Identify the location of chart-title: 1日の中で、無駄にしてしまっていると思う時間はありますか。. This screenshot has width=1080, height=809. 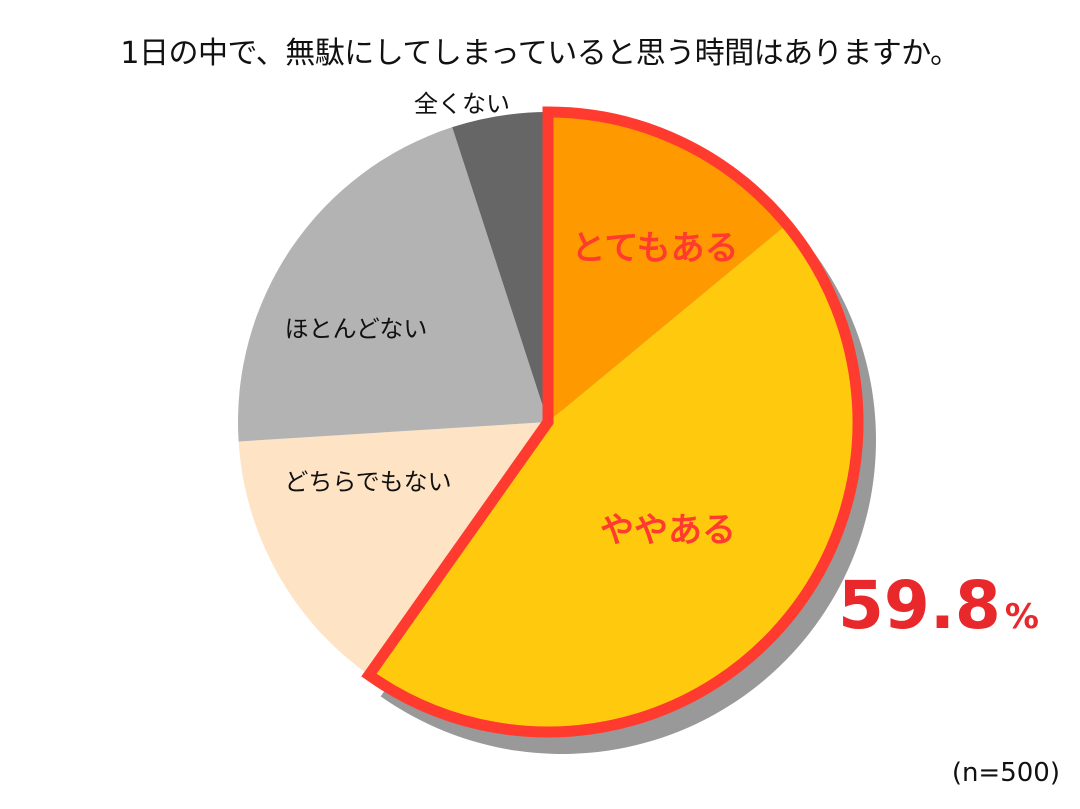
(540, 53).